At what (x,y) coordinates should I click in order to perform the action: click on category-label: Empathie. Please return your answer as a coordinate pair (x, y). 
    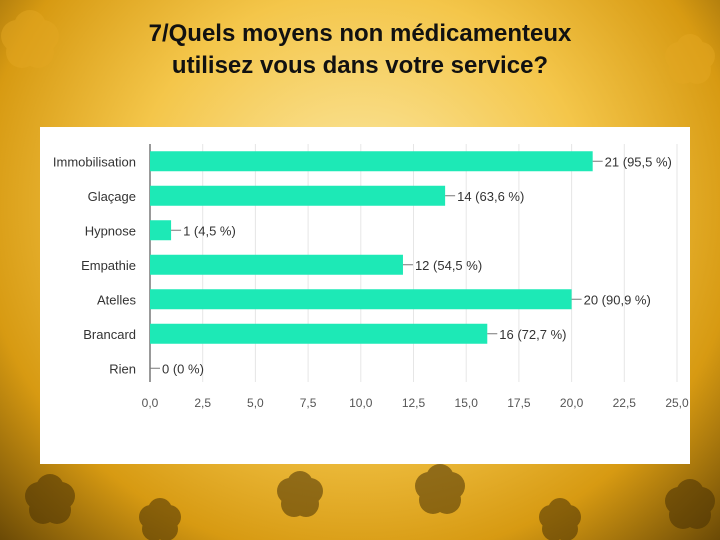
    Looking at the image, I should click on (108, 265).